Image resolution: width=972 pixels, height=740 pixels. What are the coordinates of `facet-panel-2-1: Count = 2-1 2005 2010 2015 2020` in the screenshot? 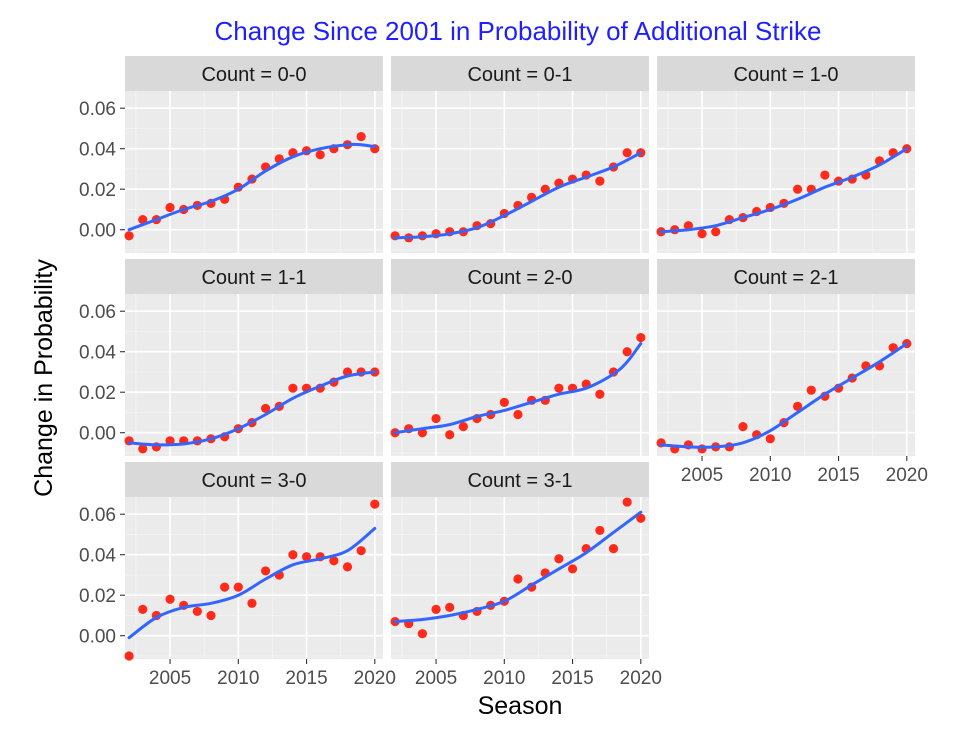 It's located at (792, 372).